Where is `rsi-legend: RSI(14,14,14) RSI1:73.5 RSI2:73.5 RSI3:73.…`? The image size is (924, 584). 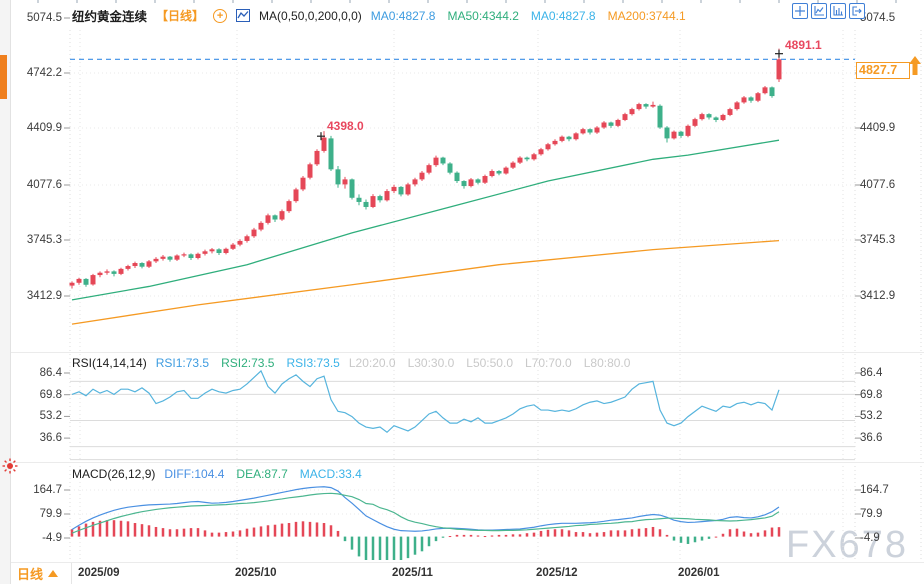 rsi-legend: RSI(14,14,14) RSI1:73.5 RSI2:73.5 RSI3:73.… is located at coordinates (351, 363).